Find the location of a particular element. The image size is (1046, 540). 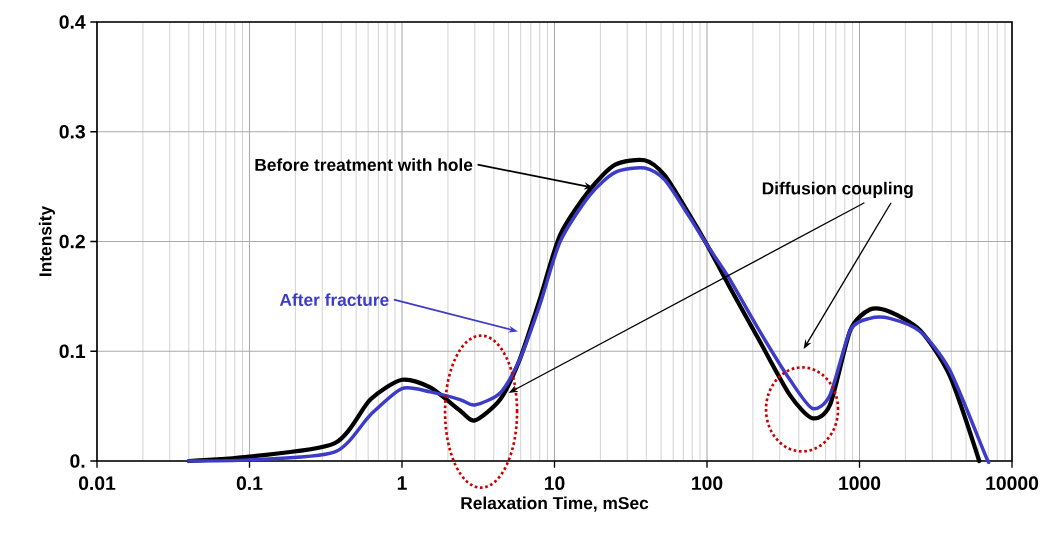

y-tick-label: 0.4 is located at coordinates (72, 22).